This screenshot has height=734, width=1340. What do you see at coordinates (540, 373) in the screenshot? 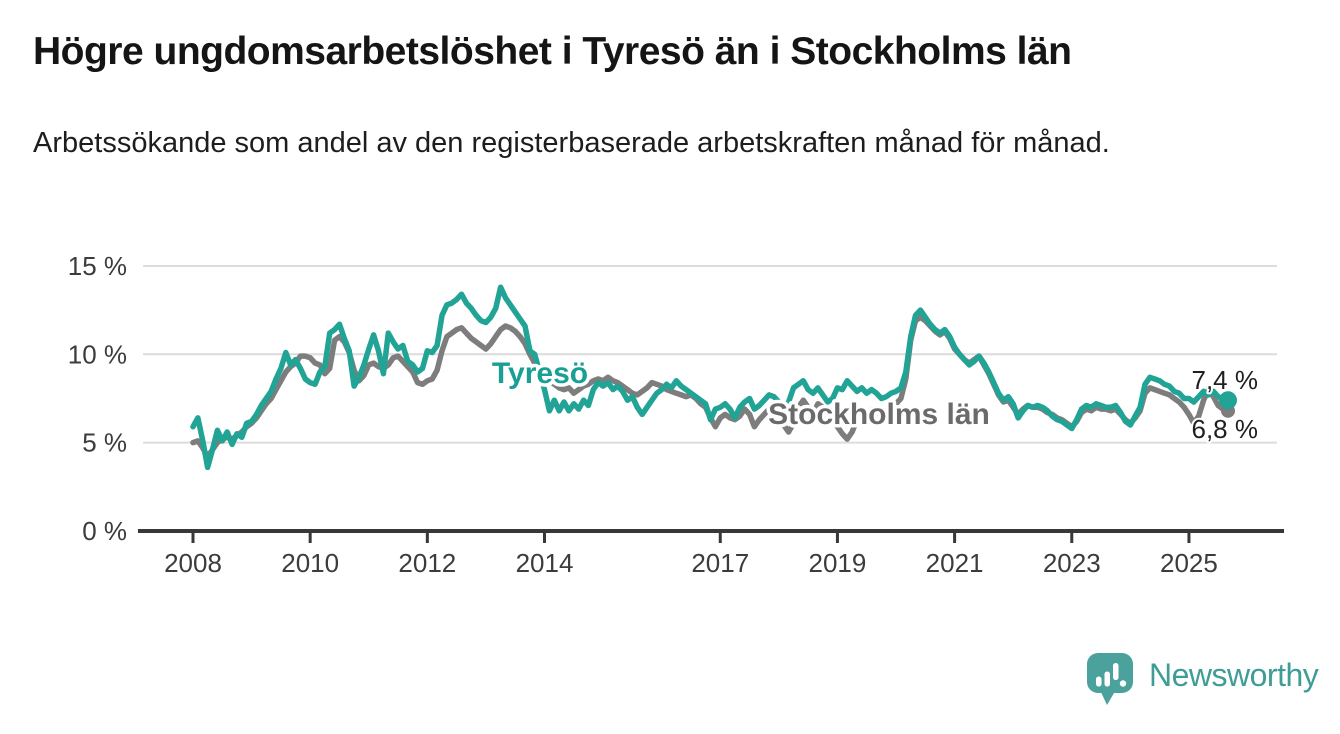
I see `tyreso-series-label: Tyresö` at bounding box center [540, 373].